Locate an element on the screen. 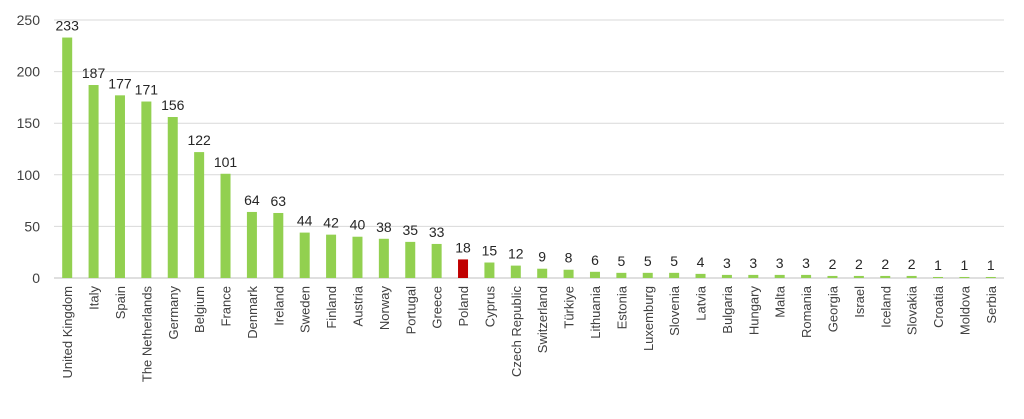 This screenshot has height=419, width=1024. data-label: 156 is located at coordinates (173, 105).